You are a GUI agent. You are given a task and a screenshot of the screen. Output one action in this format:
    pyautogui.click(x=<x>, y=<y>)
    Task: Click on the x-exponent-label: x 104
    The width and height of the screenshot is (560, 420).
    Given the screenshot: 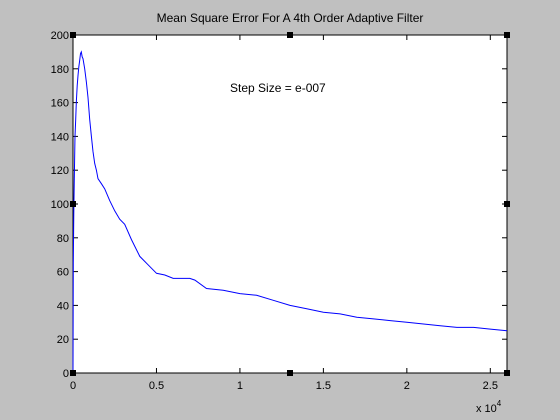 What is the action you would take?
    pyautogui.click(x=489, y=407)
    